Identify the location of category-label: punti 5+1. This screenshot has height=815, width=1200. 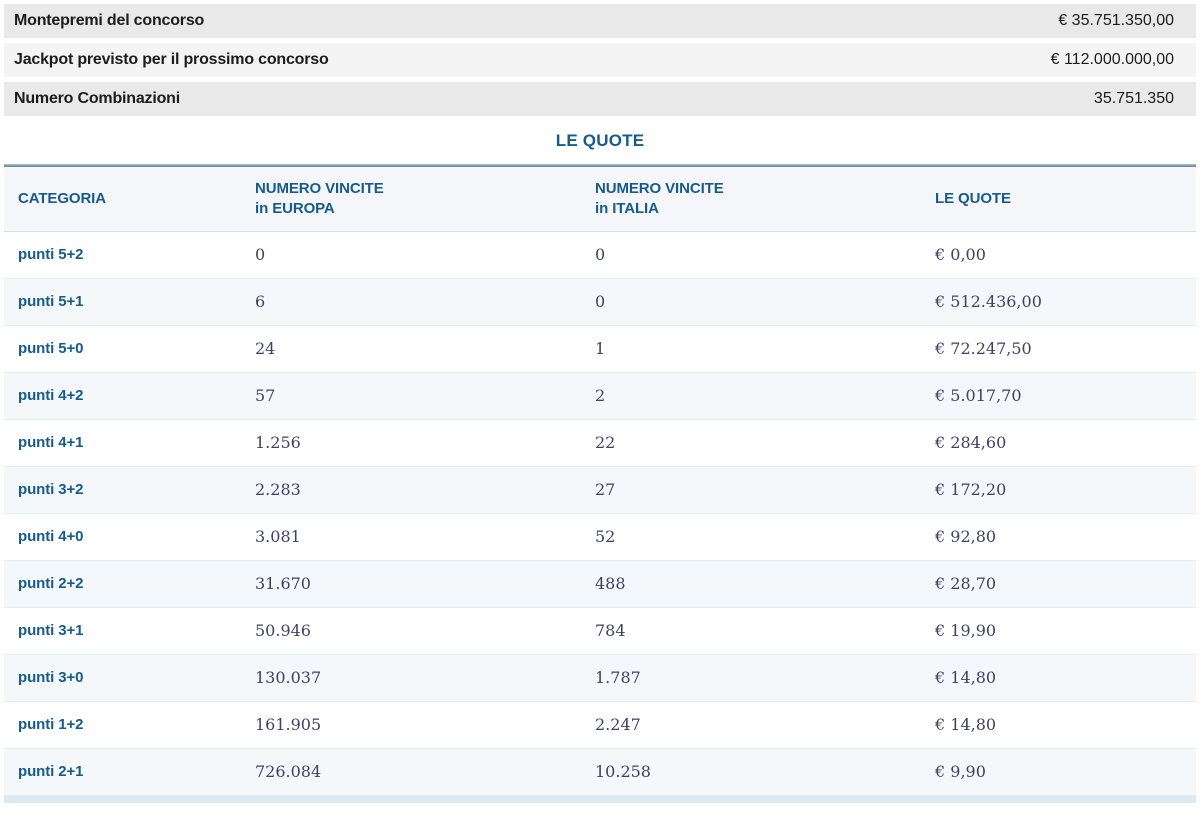
(124, 302).